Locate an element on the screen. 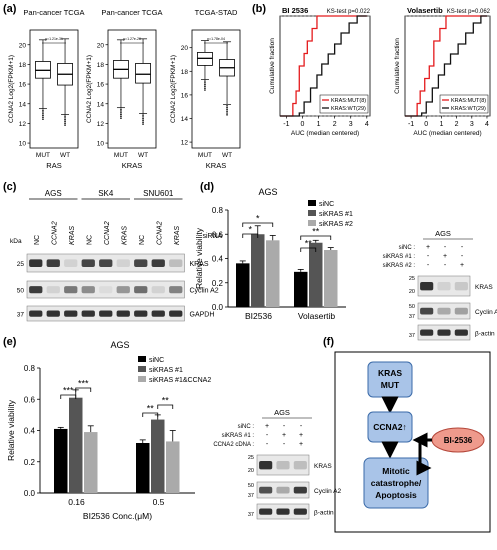 The width and height of the screenshot is (497, 550). cell-line-label: SNU601 is located at coordinates (158, 193).